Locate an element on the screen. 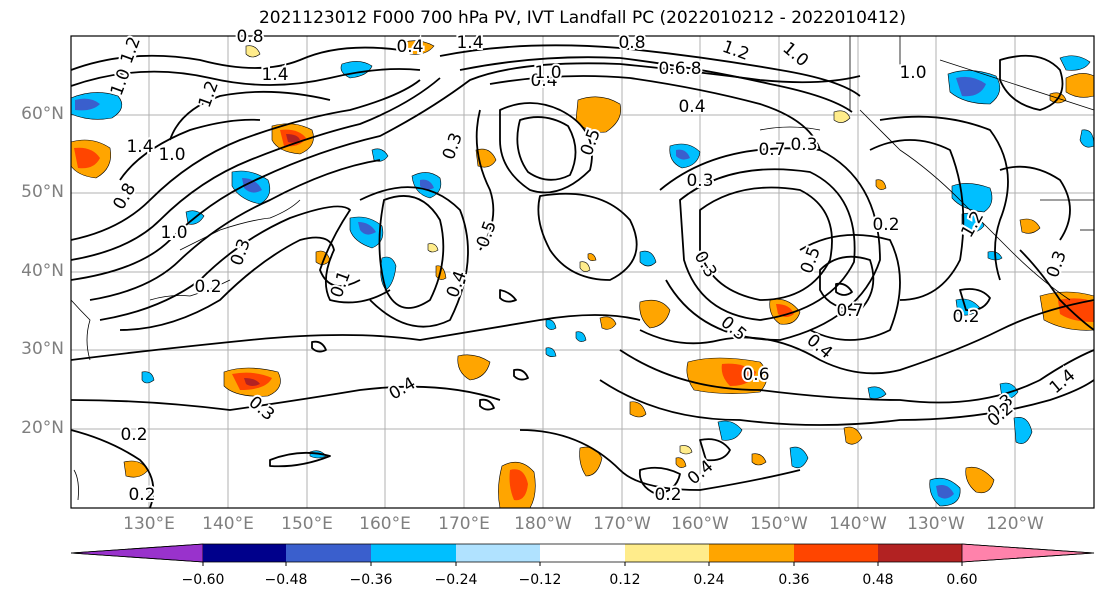 Image resolution: width=1105 pixels, height=601 pixels. lon-label: 120°W is located at coordinates (1015, 524).